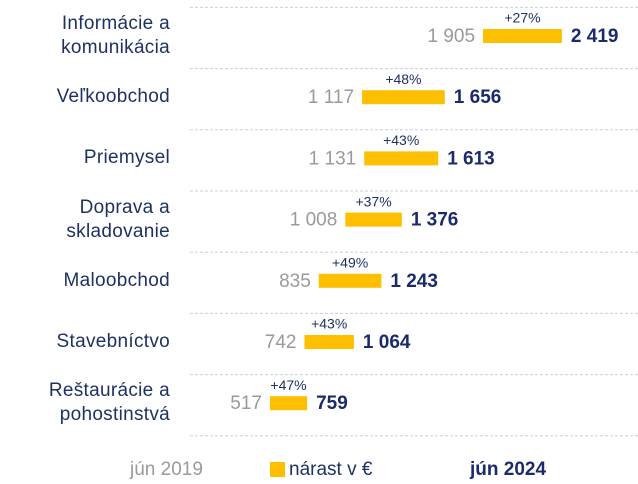 This screenshot has width=638, height=484. I want to click on end-value: 1 243, so click(414, 281).